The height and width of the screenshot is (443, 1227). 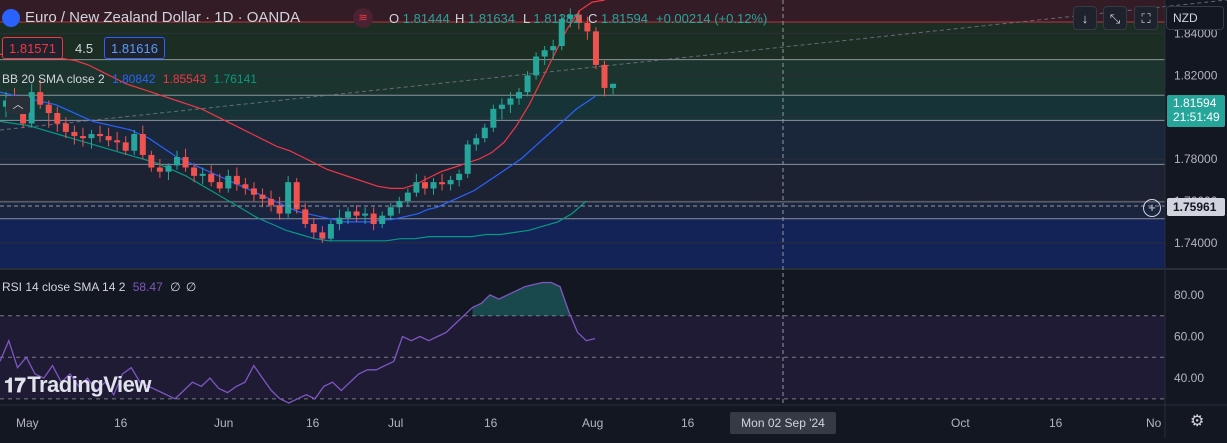 What do you see at coordinates (1189, 378) in the screenshot?
I see `rsi-tick-label: 40.00` at bounding box center [1189, 378].